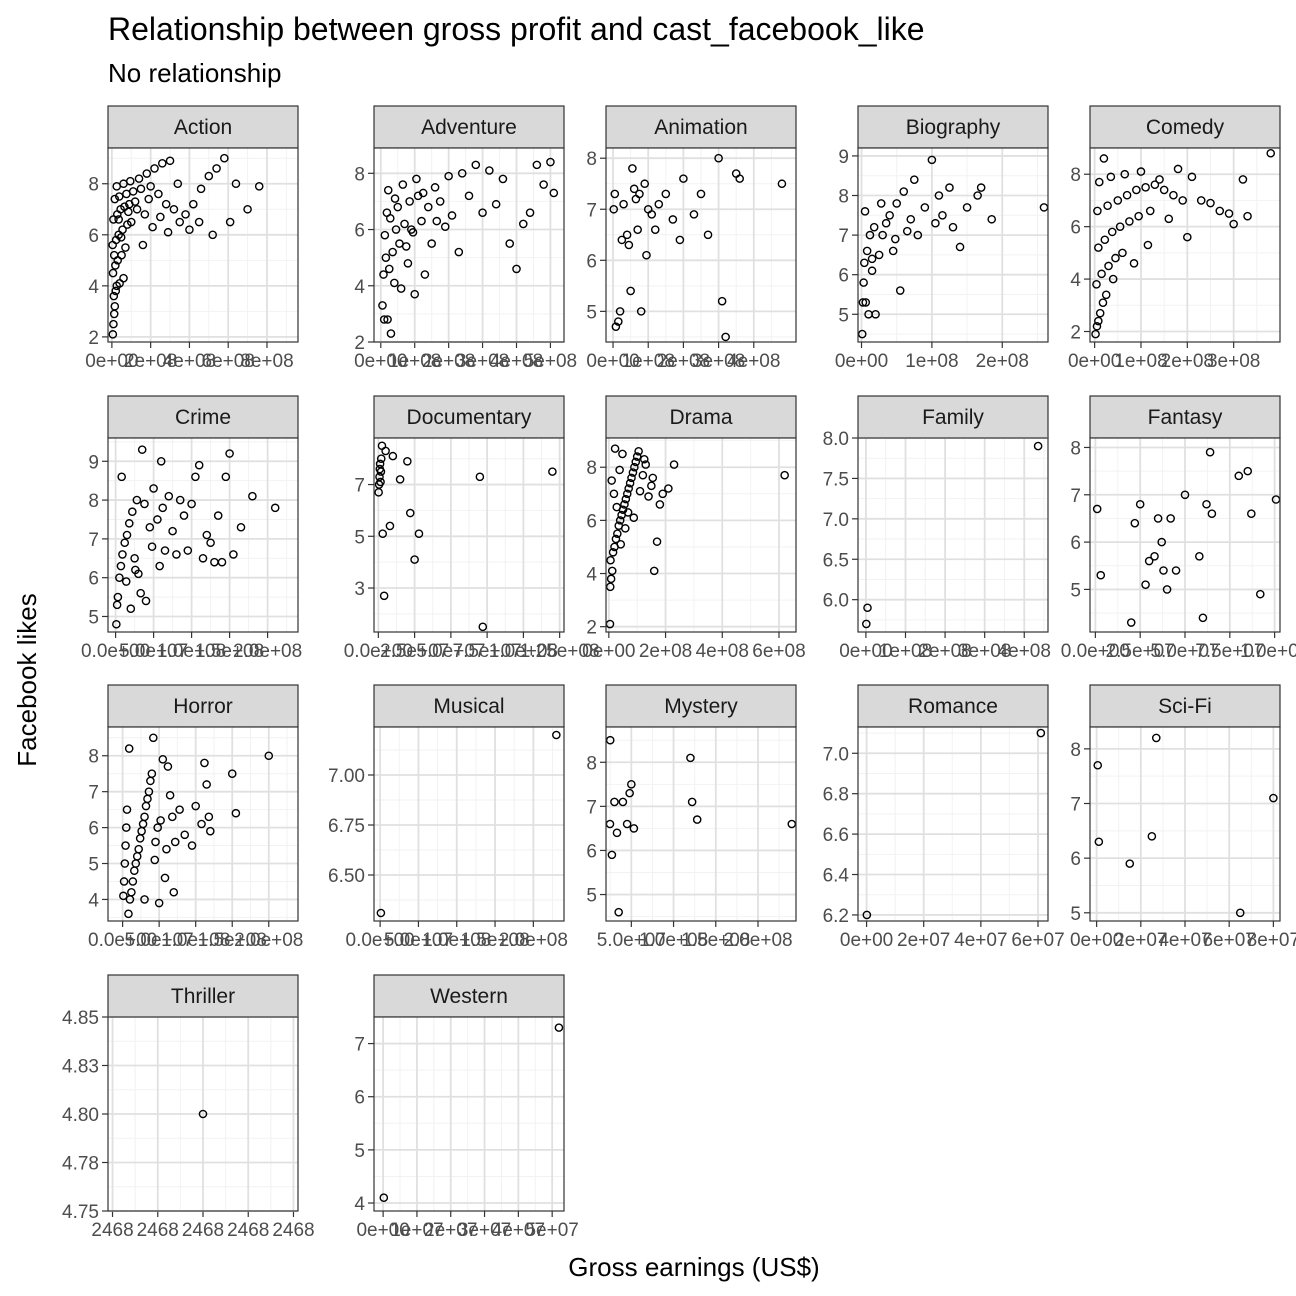 This screenshot has width=1296, height=1296. What do you see at coordinates (416, 1230) in the screenshot?
I see `x-tick-label: 1e+07` at bounding box center [416, 1230].